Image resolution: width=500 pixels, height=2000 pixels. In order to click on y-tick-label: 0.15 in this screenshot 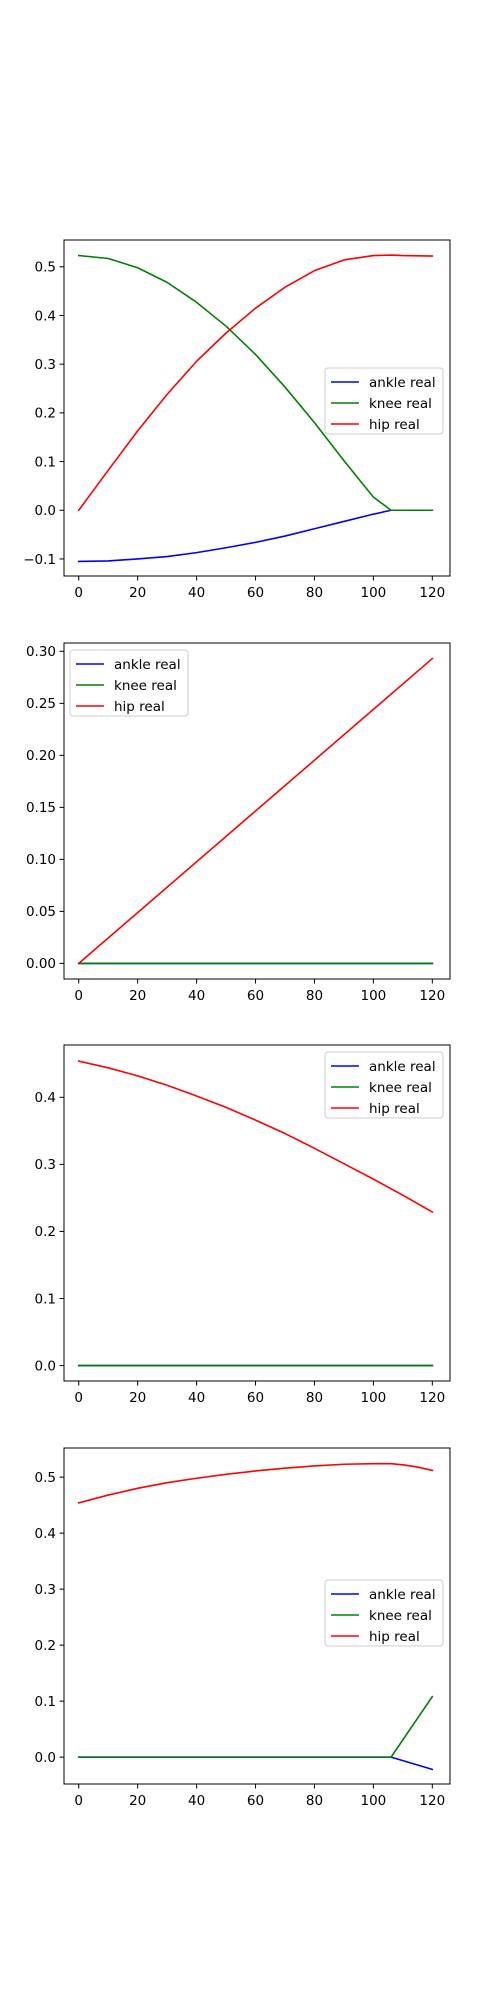, I will do `click(41, 808)`.